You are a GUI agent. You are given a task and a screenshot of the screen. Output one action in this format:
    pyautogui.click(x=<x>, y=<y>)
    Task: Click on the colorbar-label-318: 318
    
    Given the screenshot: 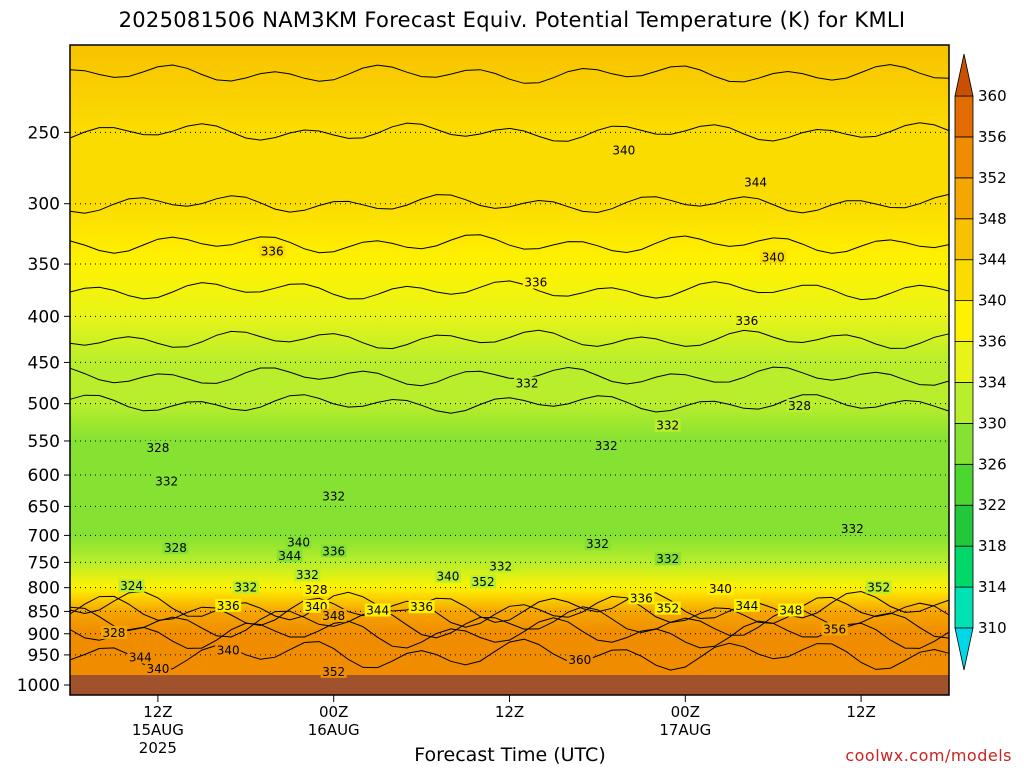 What is the action you would take?
    pyautogui.click(x=992, y=546)
    